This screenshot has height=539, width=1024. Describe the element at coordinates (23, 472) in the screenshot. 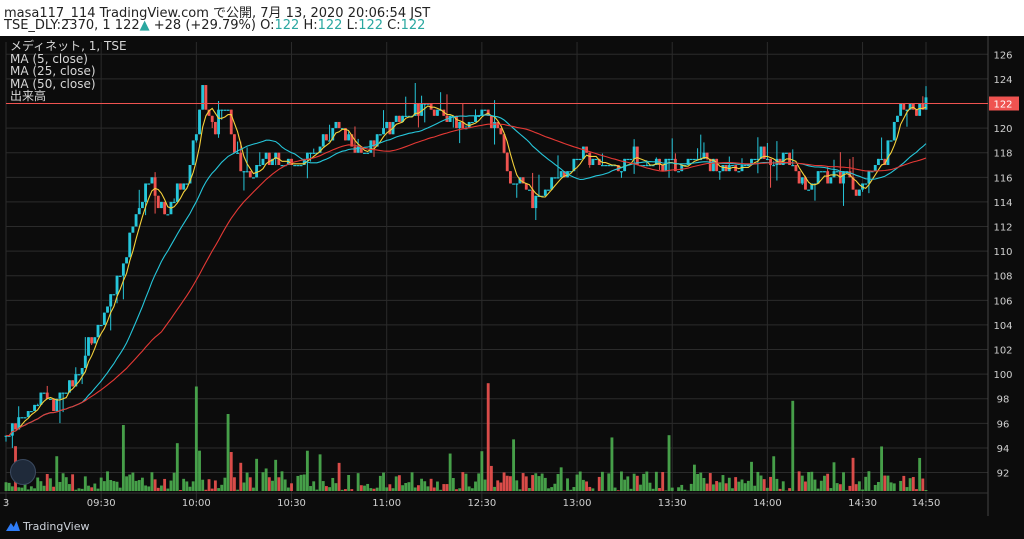

I see `tradingview-badge-icon` at that location.